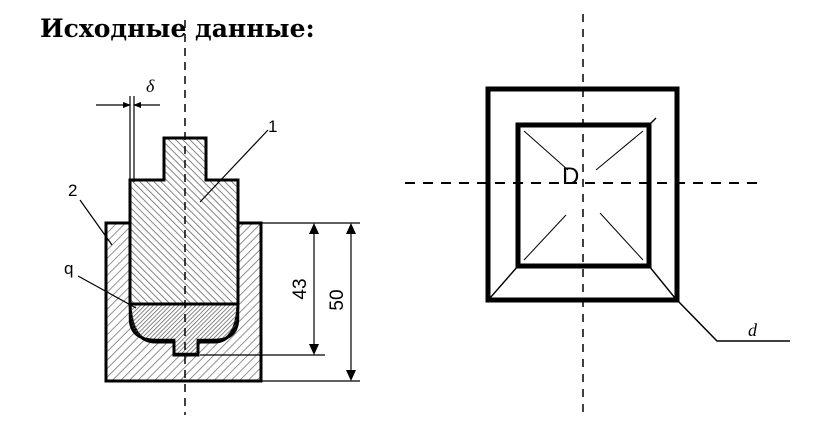  I want to click on q-label: q, so click(68, 268).